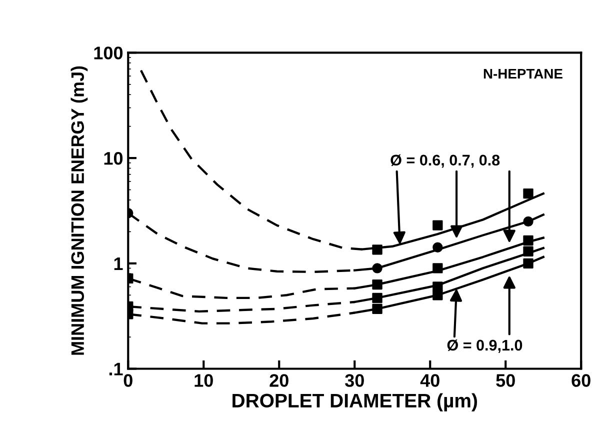 The width and height of the screenshot is (596, 439). What do you see at coordinates (279, 380) in the screenshot?
I see `x-tick-label: 20` at bounding box center [279, 380].